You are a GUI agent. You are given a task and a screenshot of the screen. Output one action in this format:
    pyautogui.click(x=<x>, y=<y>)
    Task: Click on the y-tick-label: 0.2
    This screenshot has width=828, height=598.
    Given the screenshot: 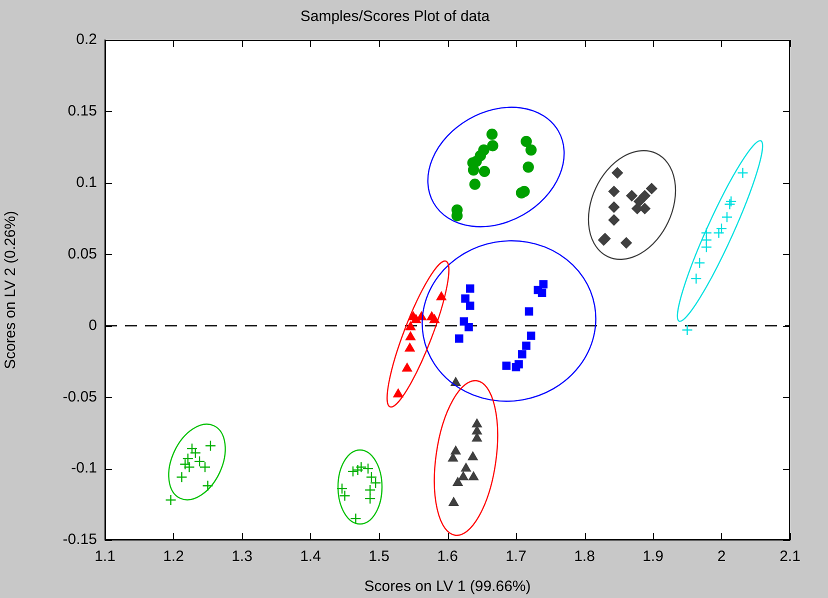 What is the action you would take?
    pyautogui.click(x=86, y=39)
    